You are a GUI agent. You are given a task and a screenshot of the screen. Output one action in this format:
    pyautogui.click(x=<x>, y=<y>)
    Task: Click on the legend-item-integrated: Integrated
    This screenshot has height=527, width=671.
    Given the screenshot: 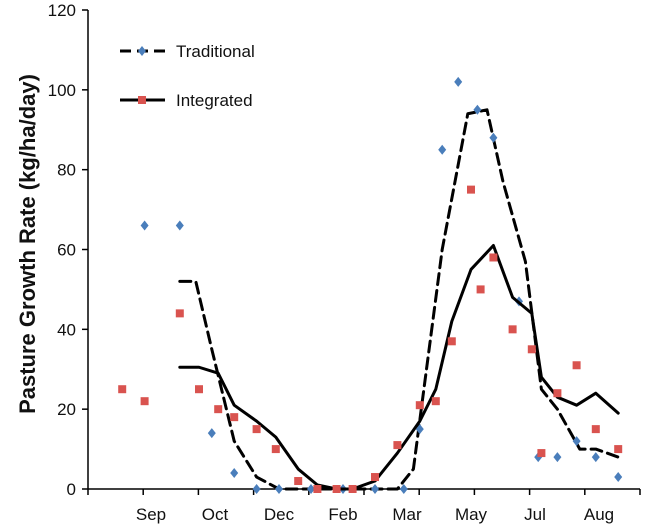 What is the action you would take?
    pyautogui.click(x=186, y=100)
    